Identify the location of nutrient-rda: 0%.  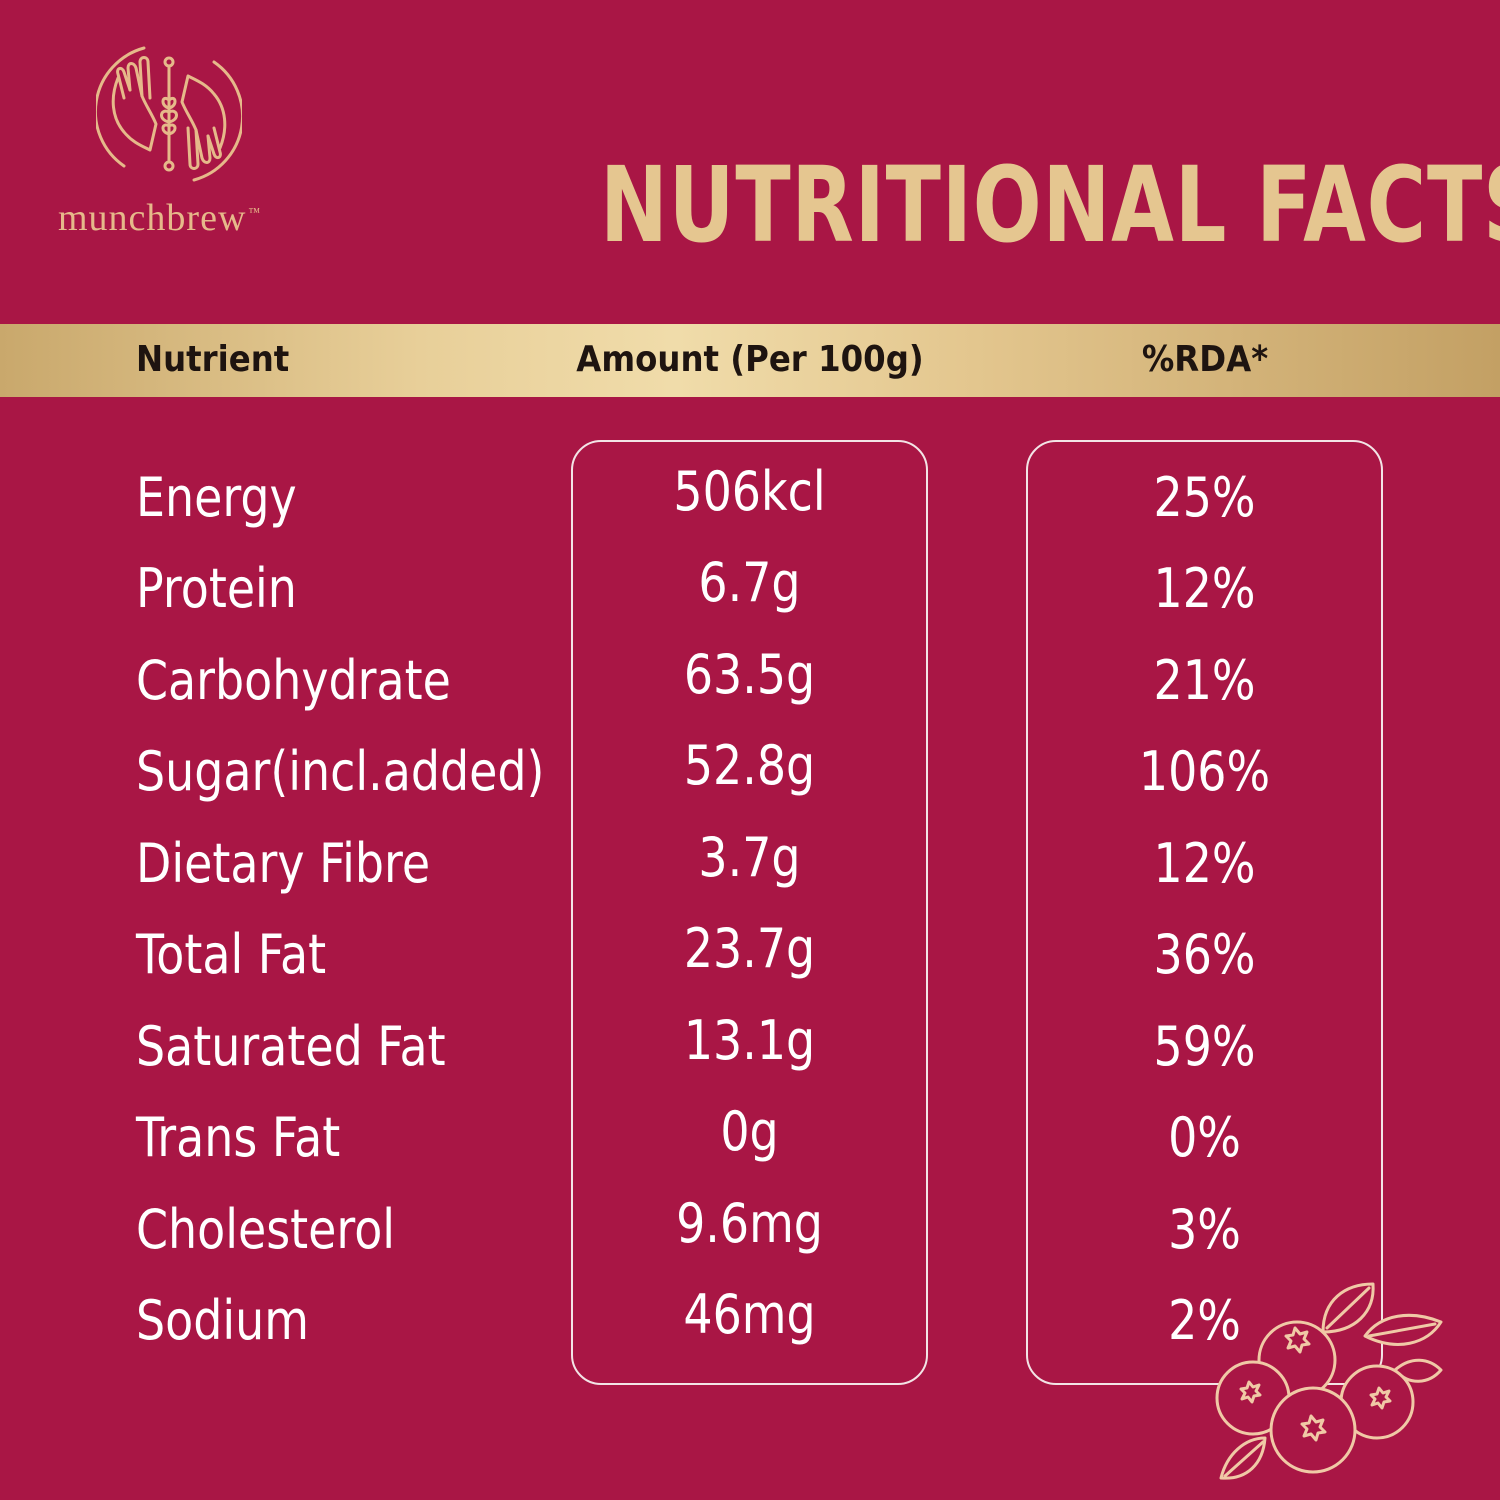
(1204, 1137).